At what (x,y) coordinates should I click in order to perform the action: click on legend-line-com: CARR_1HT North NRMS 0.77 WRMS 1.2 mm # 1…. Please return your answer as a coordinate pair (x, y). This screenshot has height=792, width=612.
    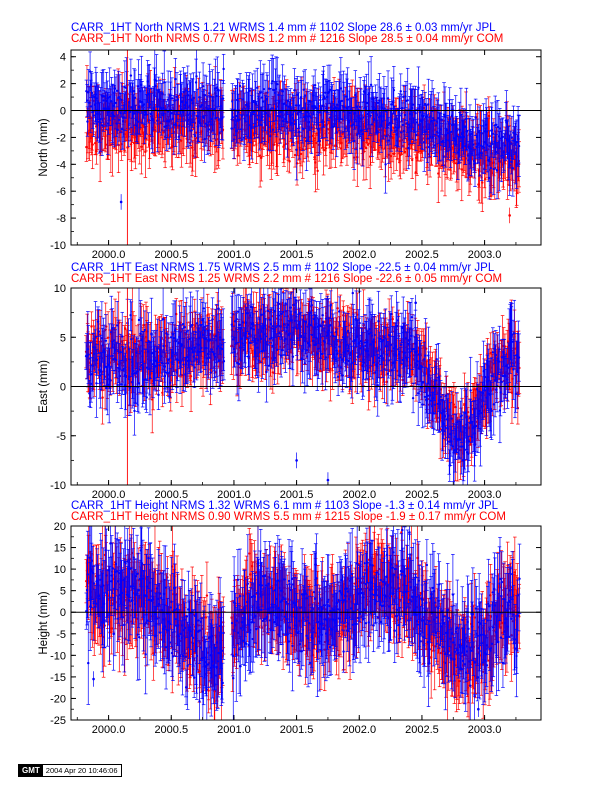
    Looking at the image, I should click on (287, 39).